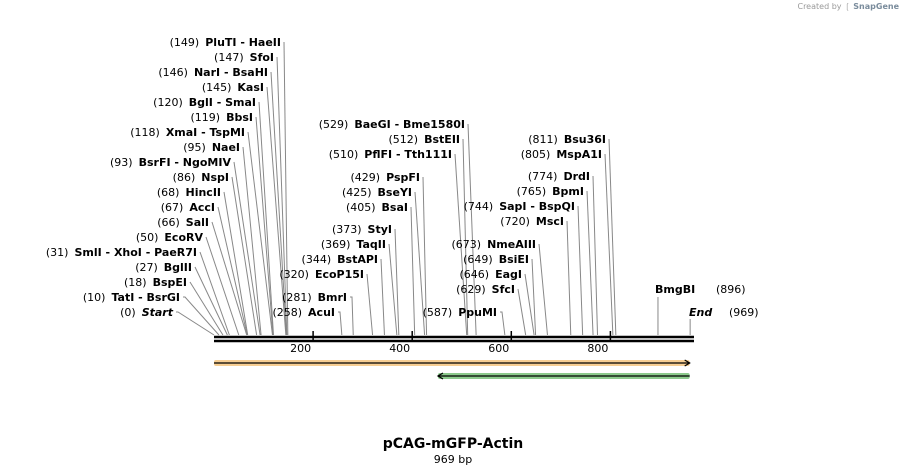 The height and width of the screenshot is (475, 907). What do you see at coordinates (183, 222) in the screenshot?
I see `site-66: SalI (66)` at bounding box center [183, 222].